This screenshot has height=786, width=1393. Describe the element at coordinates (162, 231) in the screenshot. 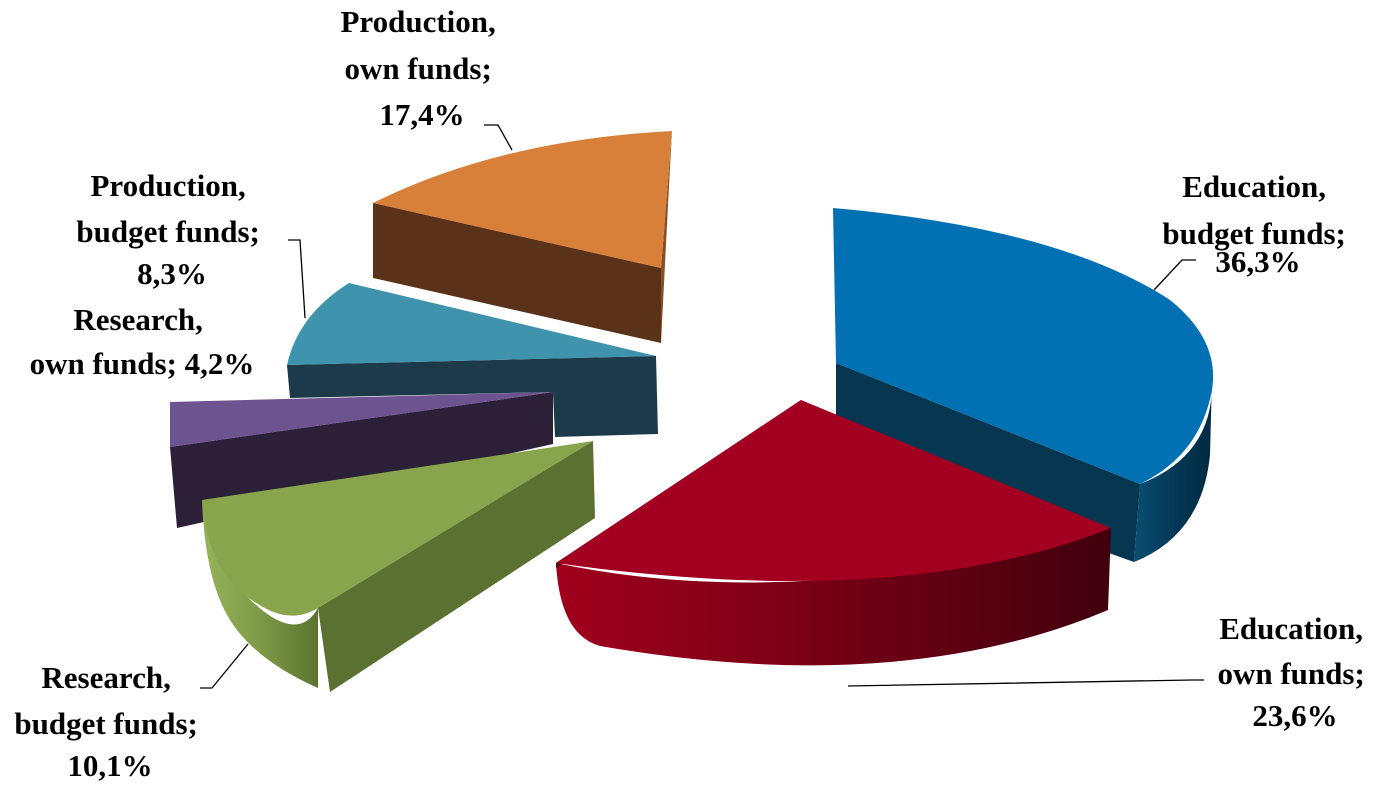

I see `label-production-budget-funds-funds: budget funds` at that location.